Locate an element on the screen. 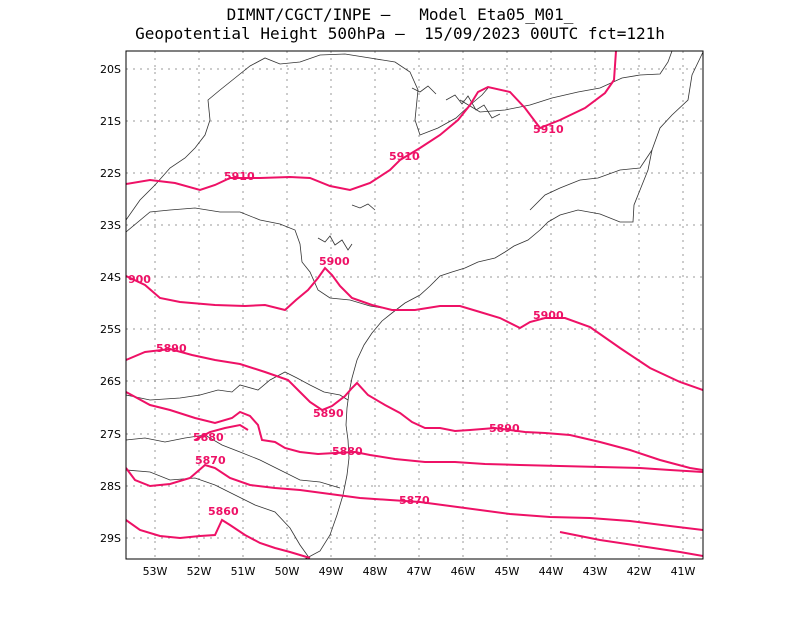  lon-tick-label: 51W is located at coordinates (243, 571).